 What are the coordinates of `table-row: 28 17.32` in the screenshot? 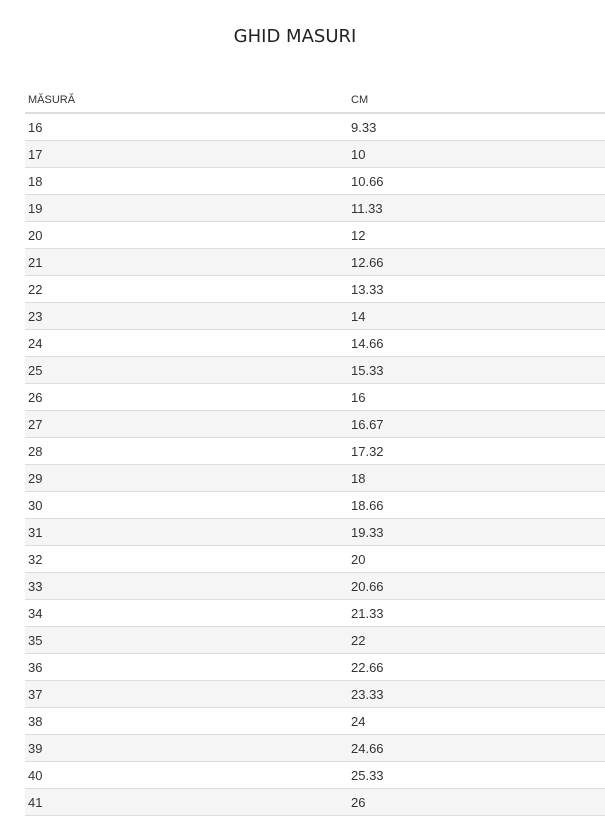 It's located at (315, 451).